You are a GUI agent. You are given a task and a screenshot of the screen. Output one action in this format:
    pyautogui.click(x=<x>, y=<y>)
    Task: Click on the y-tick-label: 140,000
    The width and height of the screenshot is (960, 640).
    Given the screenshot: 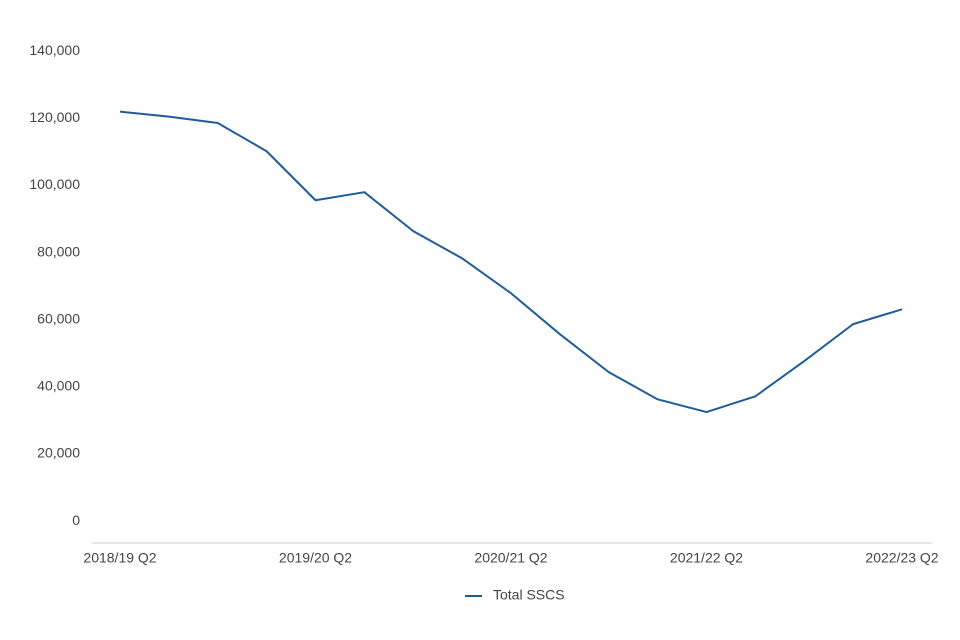 What is the action you would take?
    pyautogui.click(x=54, y=50)
    